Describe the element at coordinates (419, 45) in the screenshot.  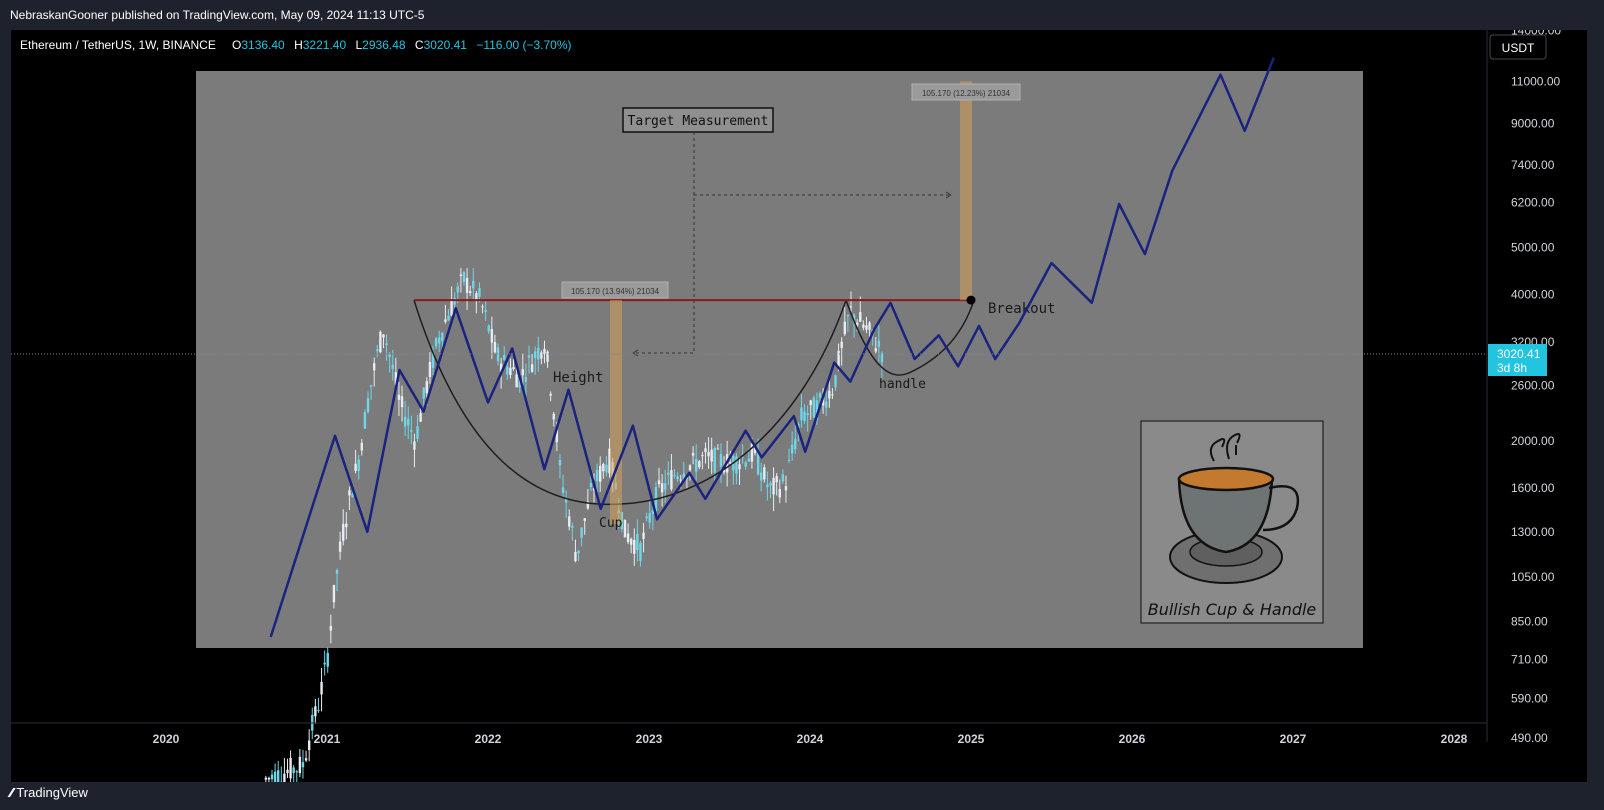
I see `close-label: C` at that location.